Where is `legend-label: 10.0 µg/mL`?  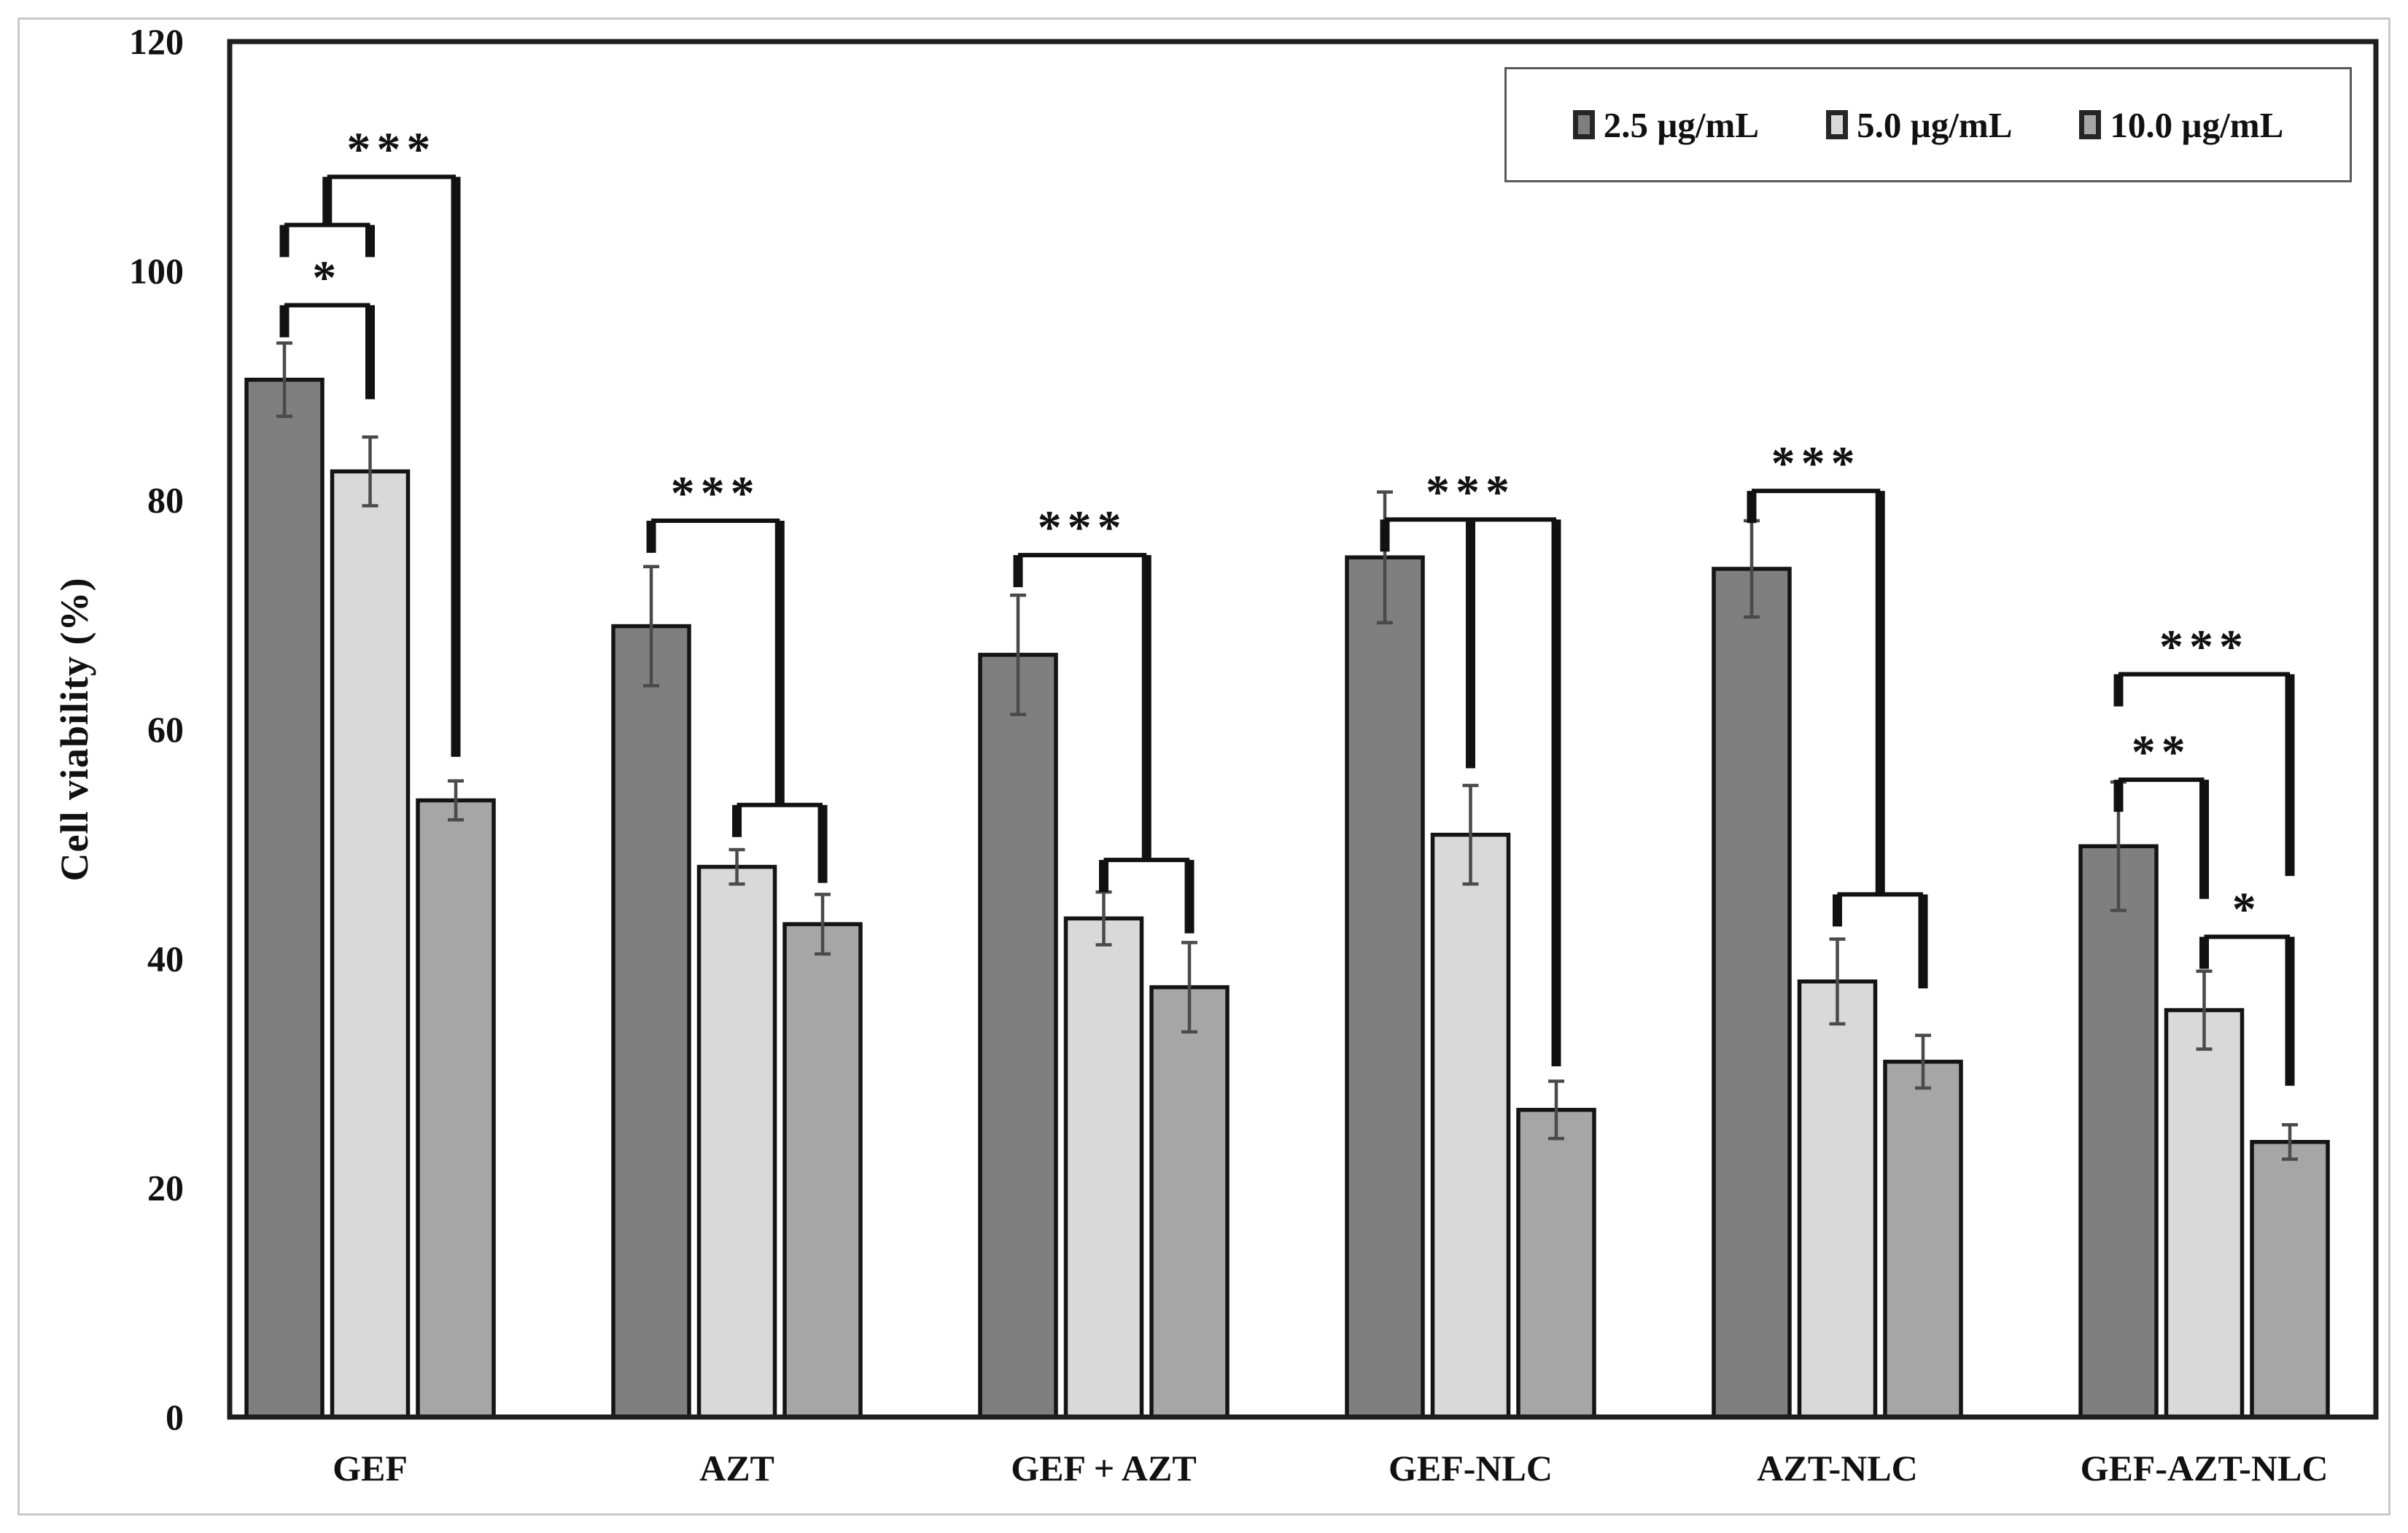 legend-label: 10.0 µg/mL is located at coordinates (2197, 124).